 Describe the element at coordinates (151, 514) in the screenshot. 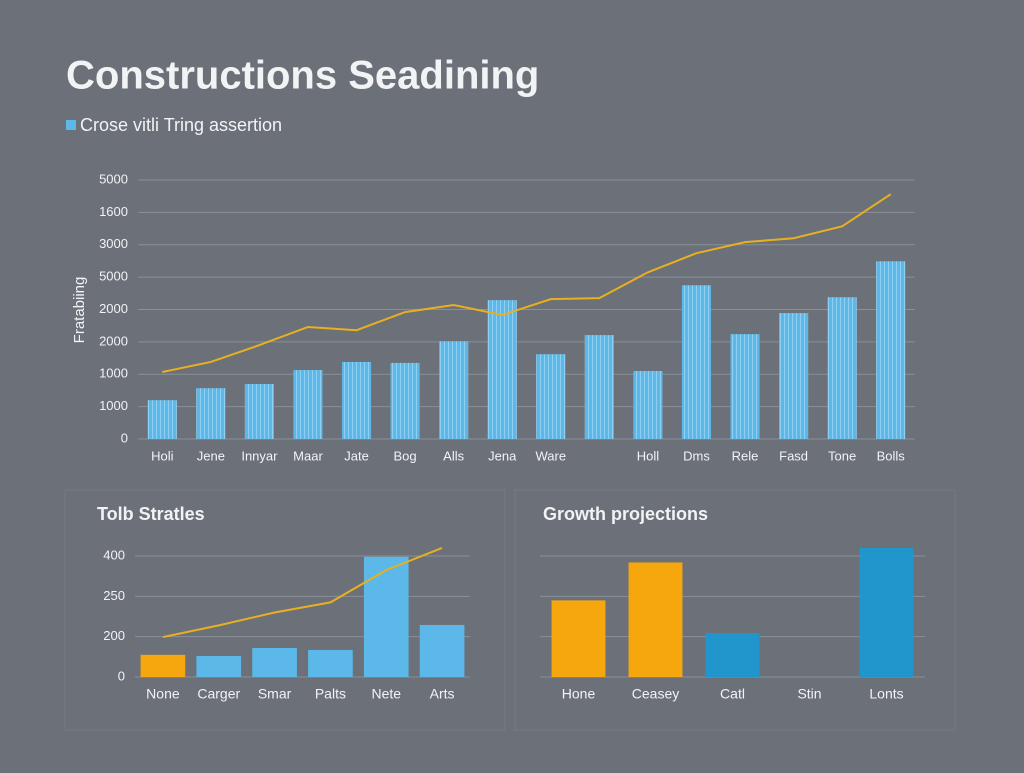

I see `chart-title: Tolb Stratles` at that location.